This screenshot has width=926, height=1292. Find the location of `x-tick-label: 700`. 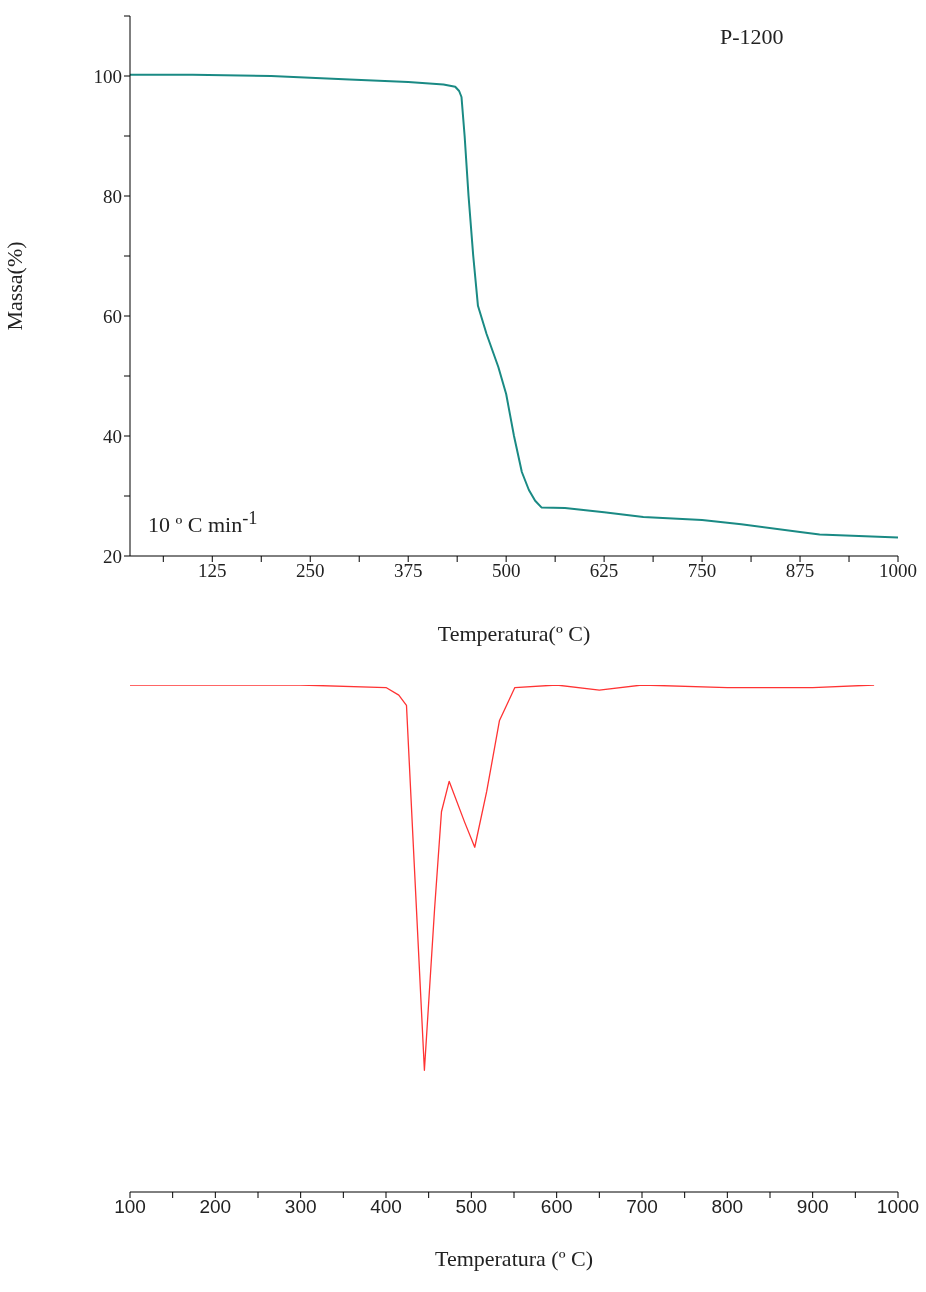

x-tick-label: 700 is located at coordinates (642, 1207).